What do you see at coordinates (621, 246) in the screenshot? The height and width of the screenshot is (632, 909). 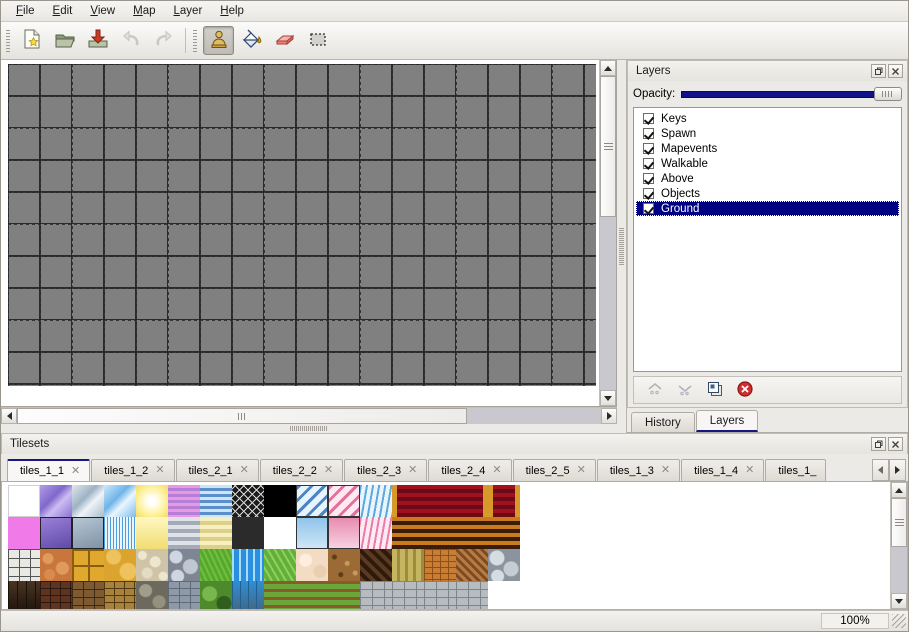 I see `vertical-splitter` at bounding box center [621, 246].